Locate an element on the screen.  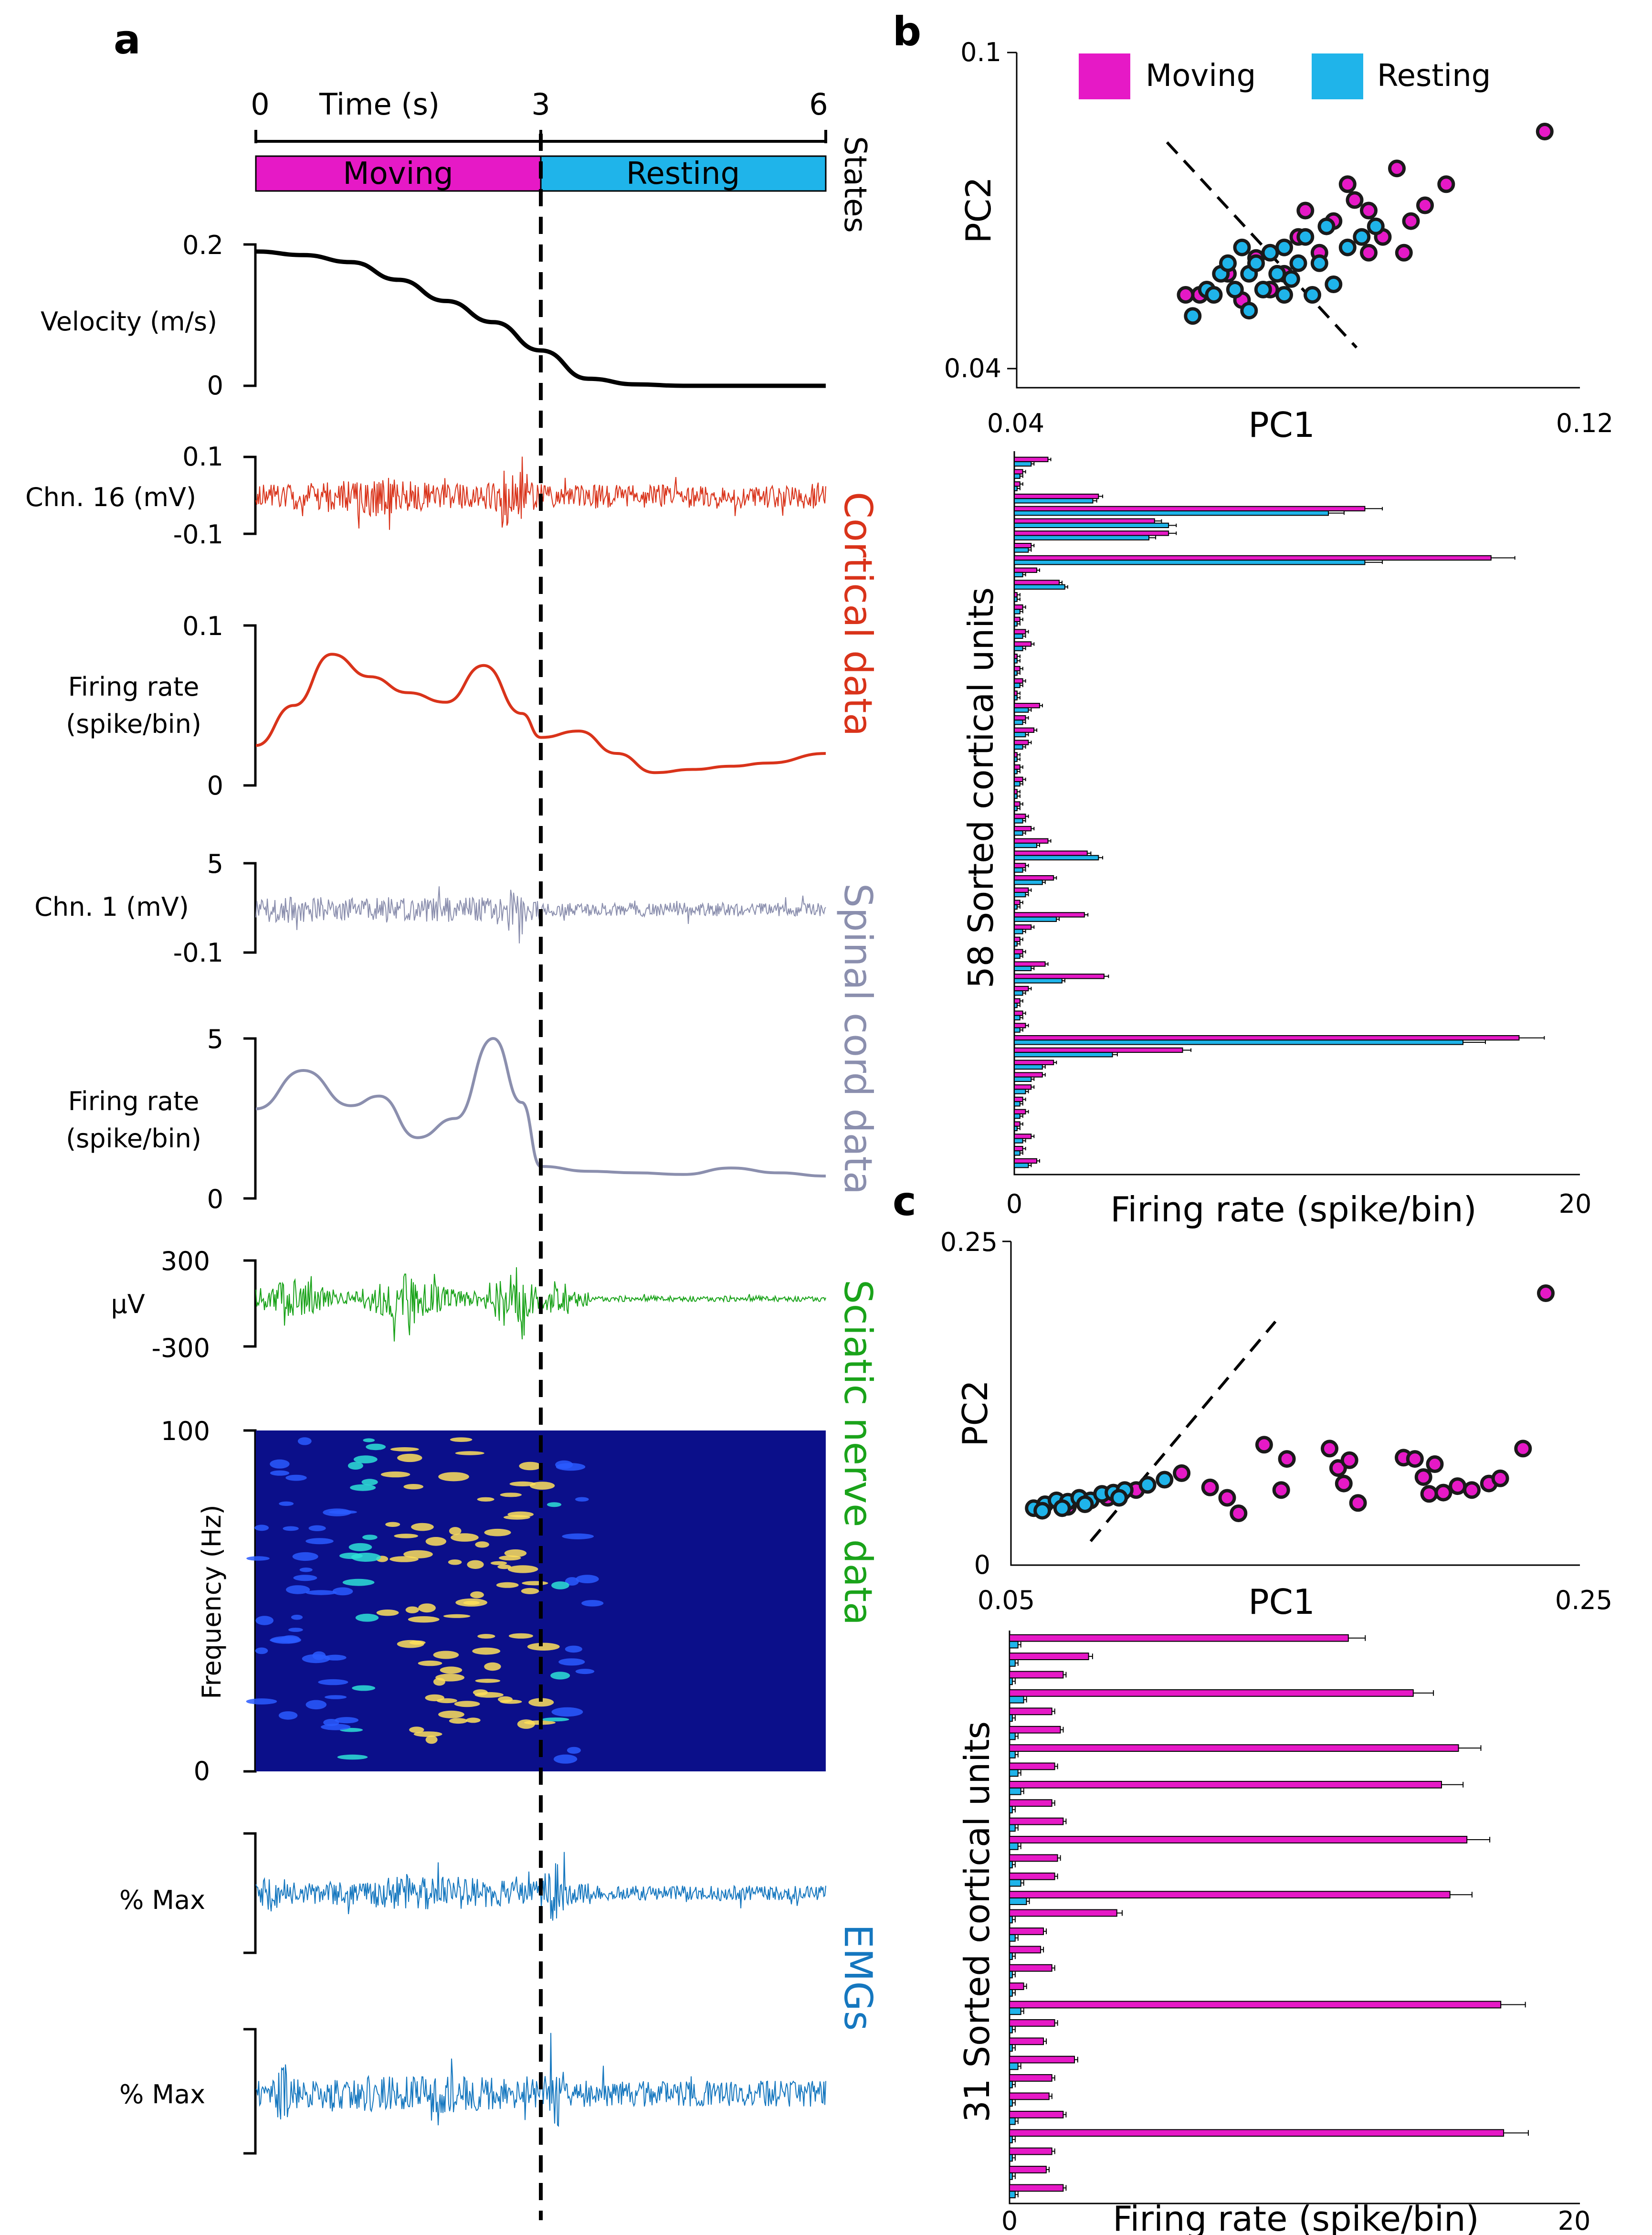
b-bars-xtick-0: 0 is located at coordinates (1014, 1204).